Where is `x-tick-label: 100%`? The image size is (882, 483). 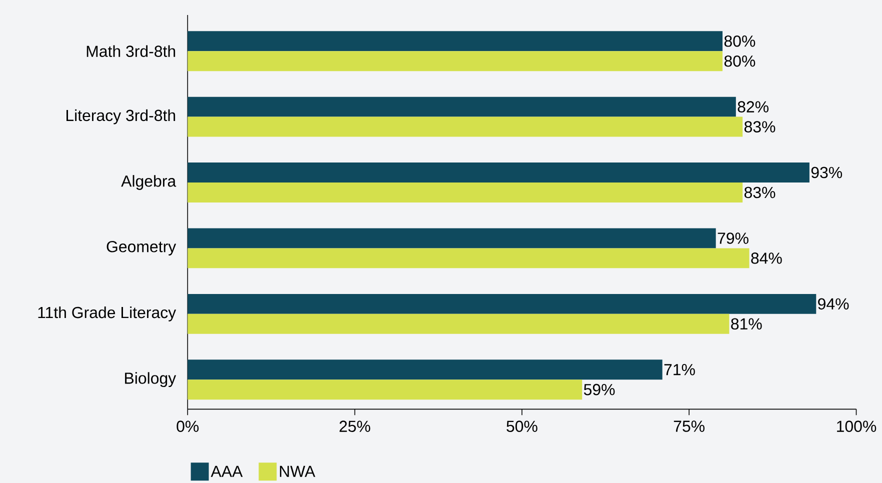
x-tick-label: 100% is located at coordinates (856, 426).